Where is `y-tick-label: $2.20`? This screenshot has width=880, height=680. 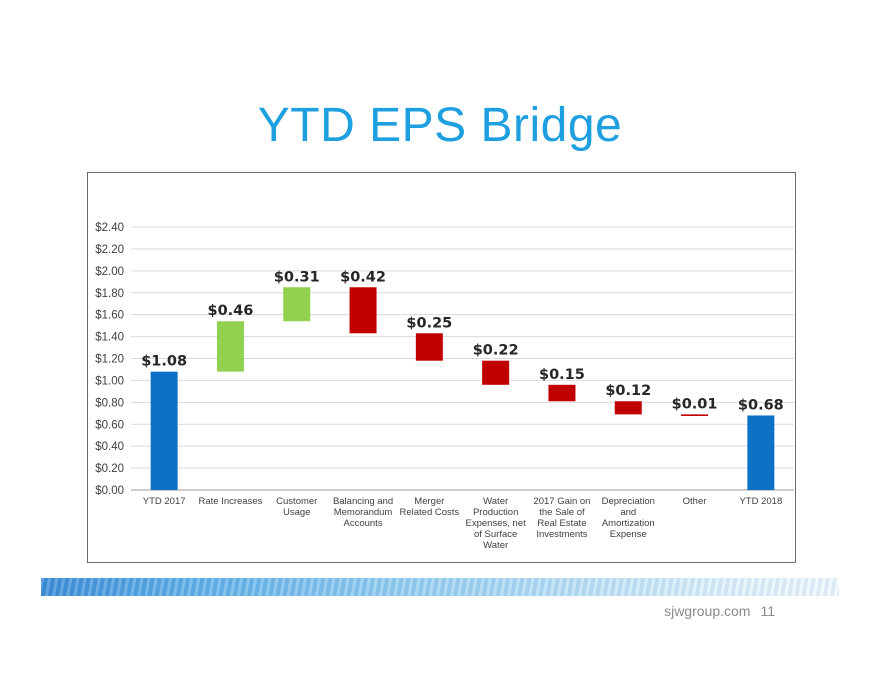
y-tick-label: $2.20 is located at coordinates (109, 250).